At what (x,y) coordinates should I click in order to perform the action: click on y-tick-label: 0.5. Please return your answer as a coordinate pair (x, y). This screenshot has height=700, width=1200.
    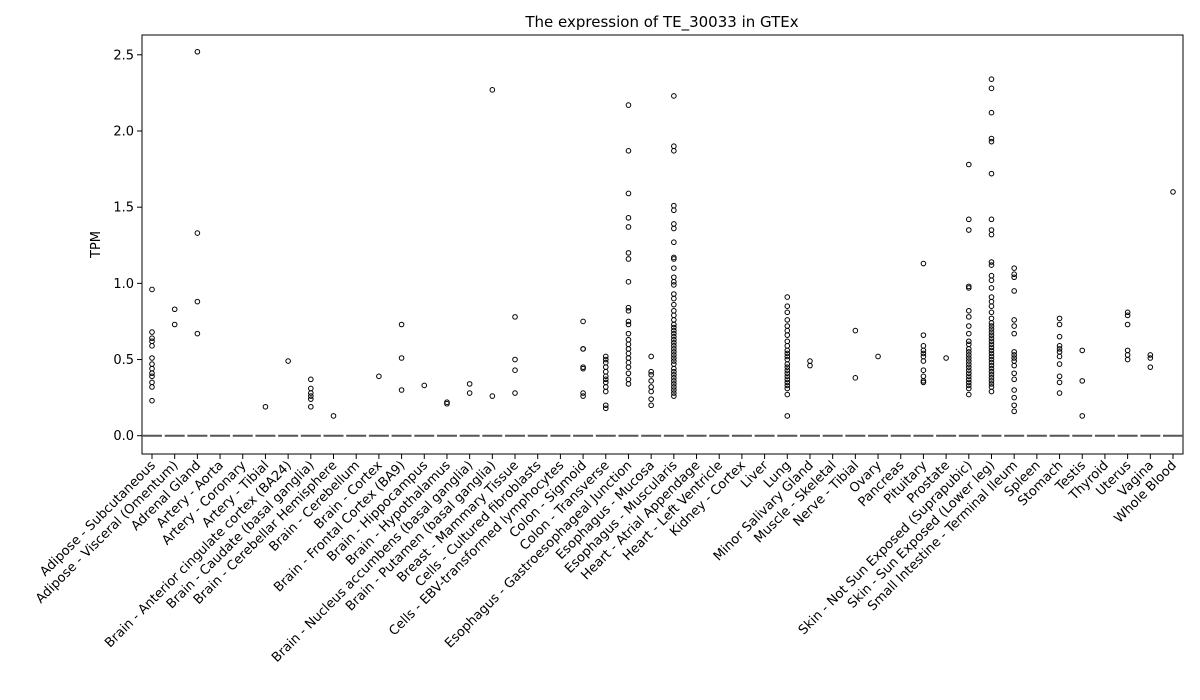
    Looking at the image, I should click on (123, 360).